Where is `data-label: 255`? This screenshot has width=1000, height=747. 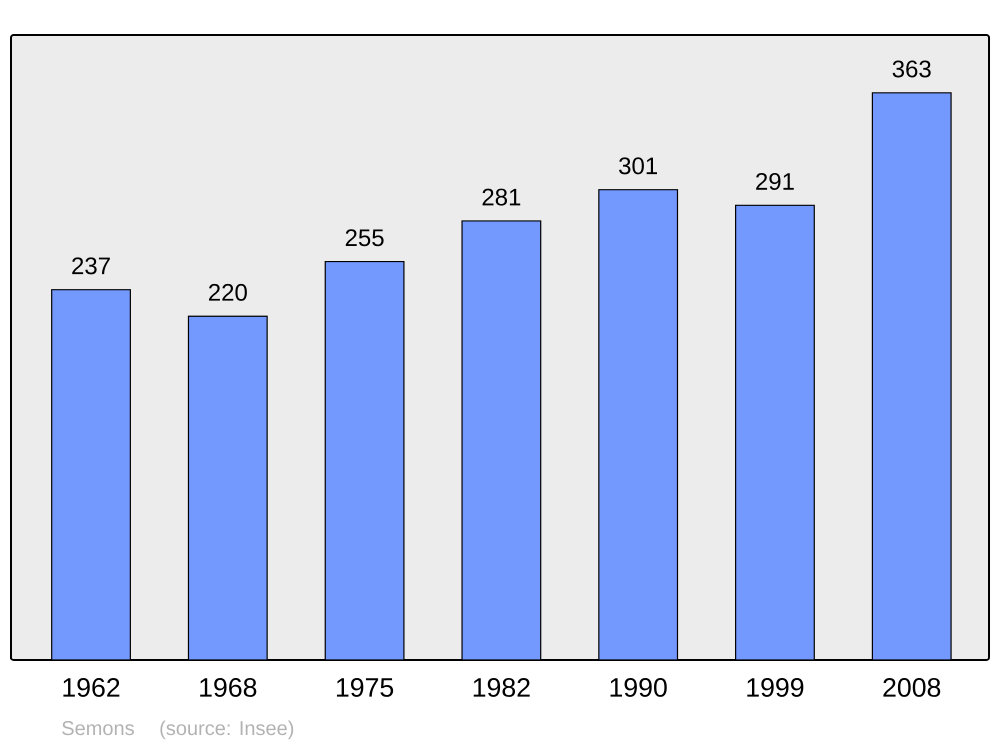
data-label: 255 is located at coordinates (365, 237).